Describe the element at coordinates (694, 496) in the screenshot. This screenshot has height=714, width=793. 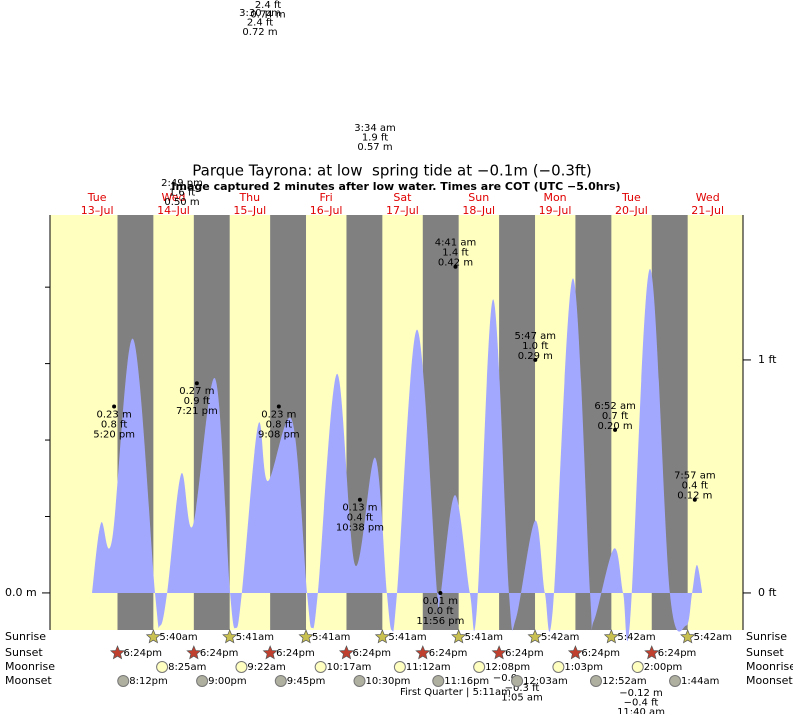
I see `extreme-label: 0.12 m` at that location.